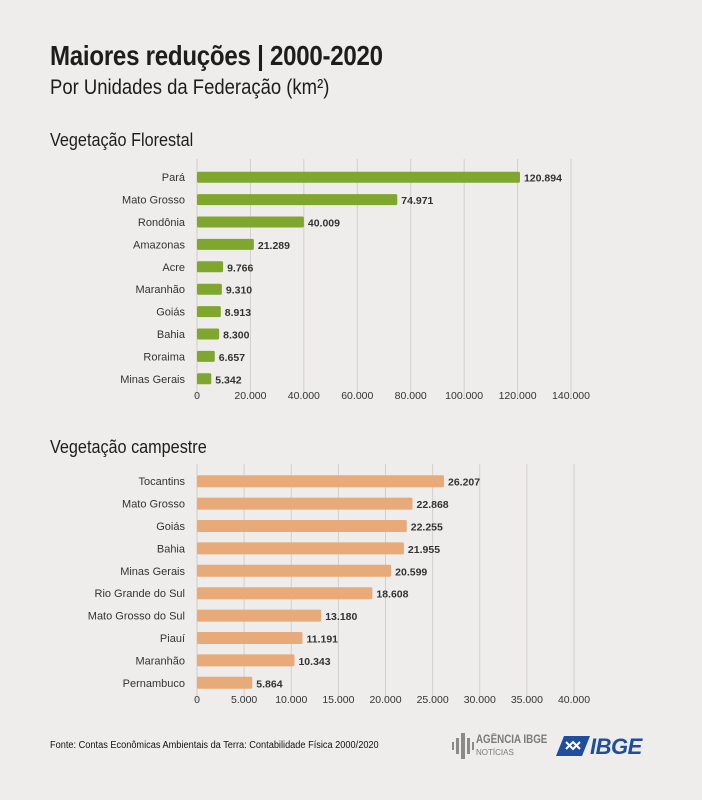 This screenshot has height=800, width=702. Describe the element at coordinates (228, 380) in the screenshot. I see `value-label: 5.342` at that location.